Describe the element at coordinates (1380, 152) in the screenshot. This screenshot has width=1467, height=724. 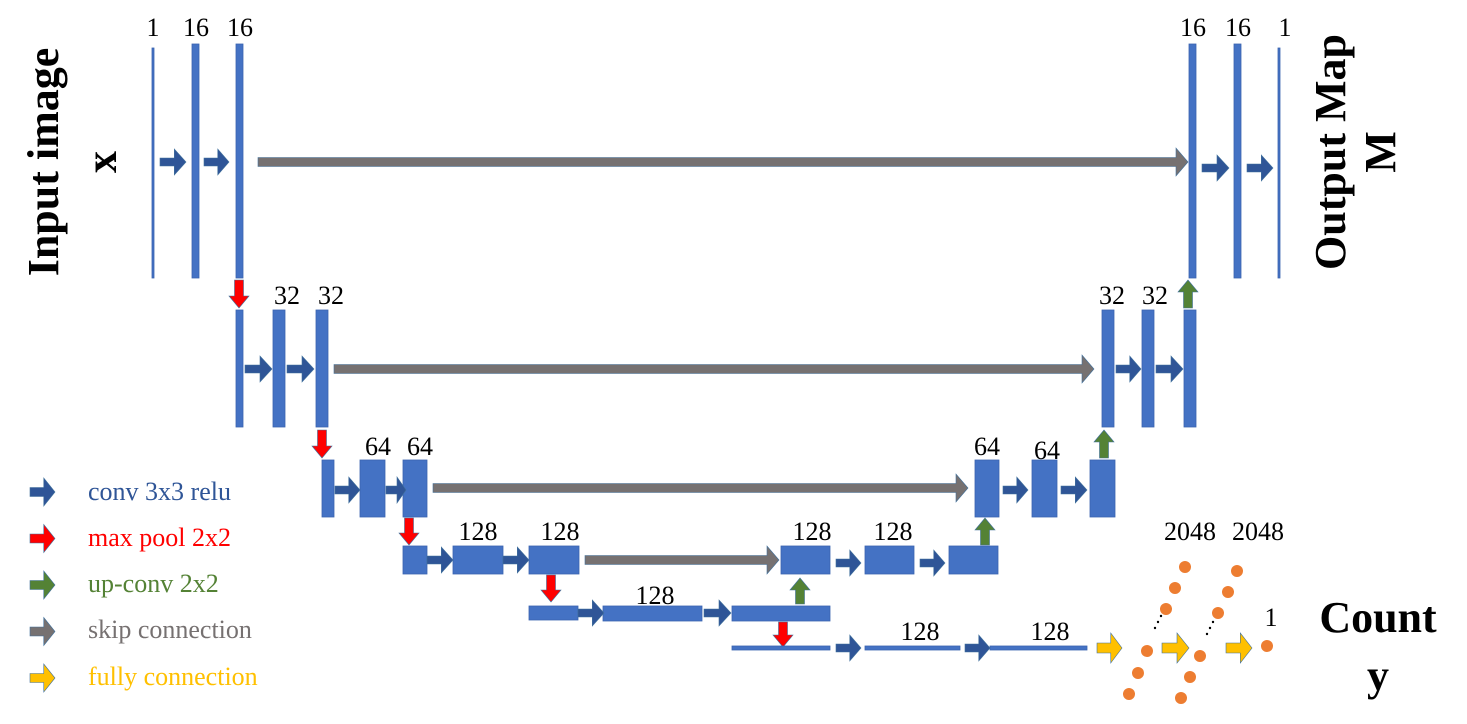
I see `output-symbol: M` at that location.